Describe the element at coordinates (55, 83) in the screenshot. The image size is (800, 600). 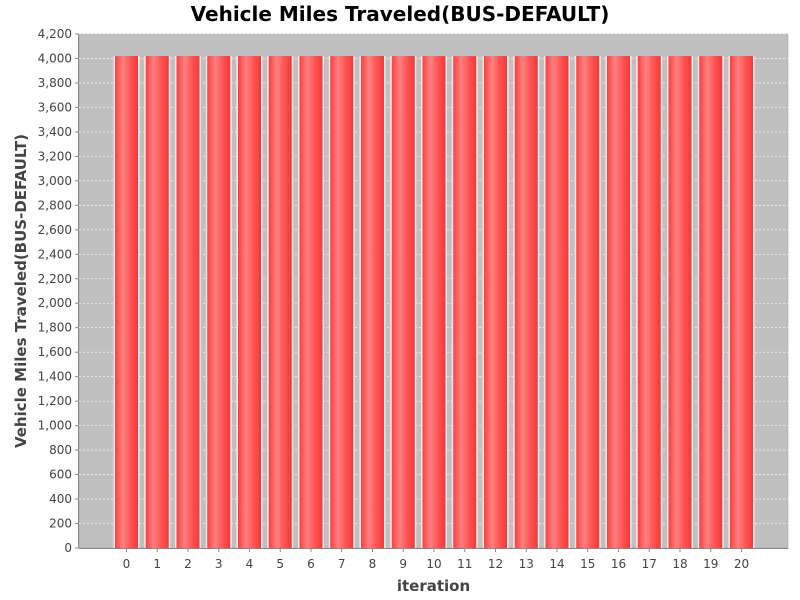
I see `y-tick-label: 3,800` at that location.